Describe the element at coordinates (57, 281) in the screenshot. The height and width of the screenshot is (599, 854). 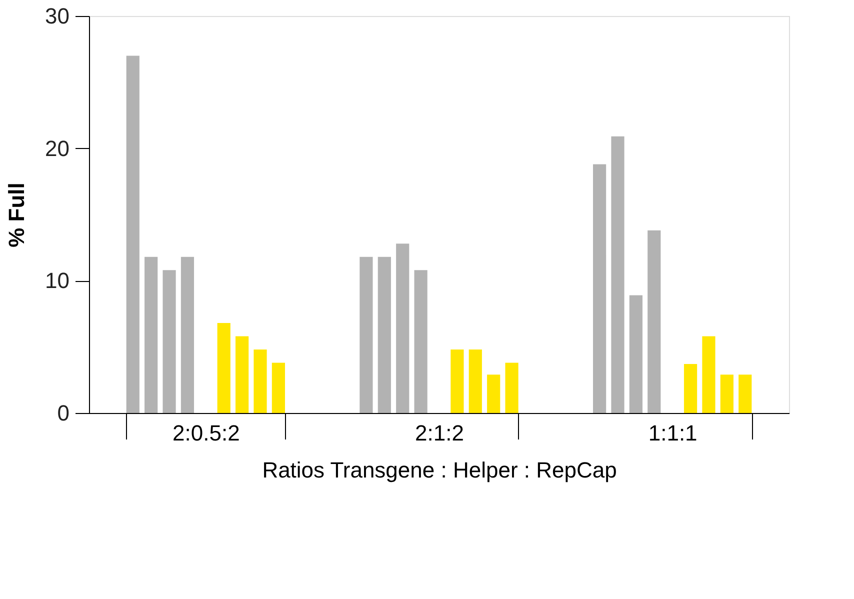
I see `y-tick-label: 10` at that location.